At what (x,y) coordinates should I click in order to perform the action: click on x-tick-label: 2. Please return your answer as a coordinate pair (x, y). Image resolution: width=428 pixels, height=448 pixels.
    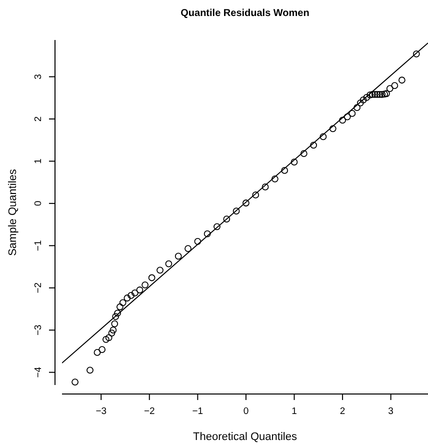
    Looking at the image, I should click on (343, 411).